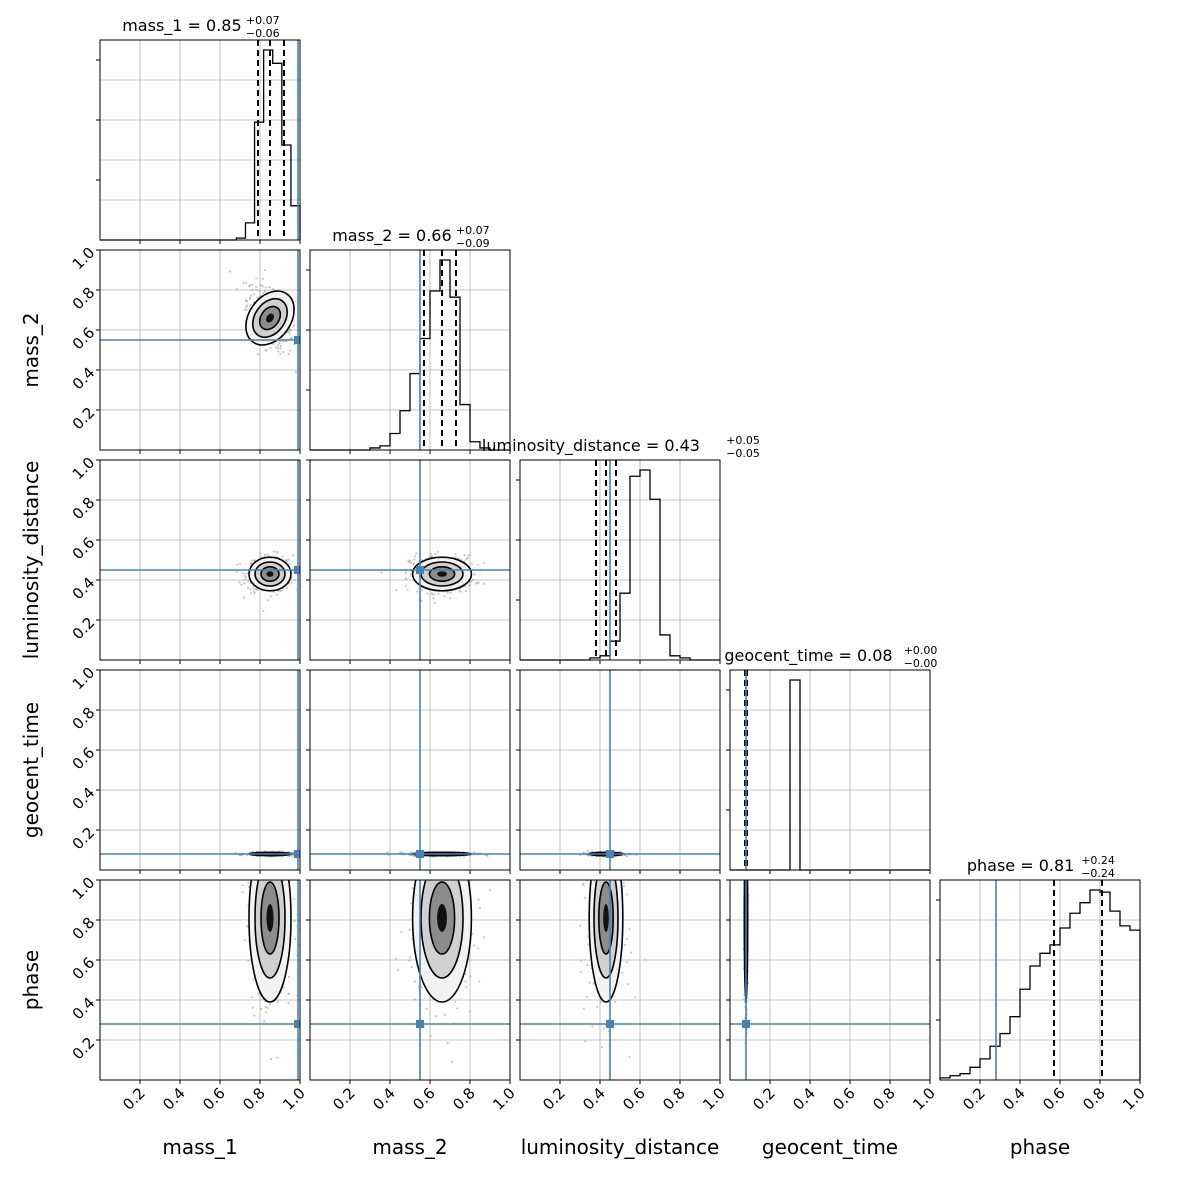 This screenshot has height=1180, width=1180. I want to click on x-tick-label: 1.0, so click(924, 1099).